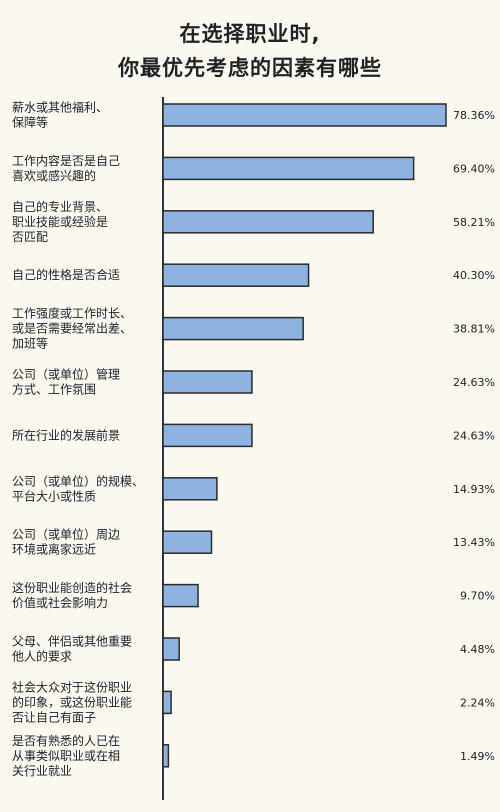  Describe the element at coordinates (474, 115) in the screenshot. I see `value-label-0: 78.36%` at that location.